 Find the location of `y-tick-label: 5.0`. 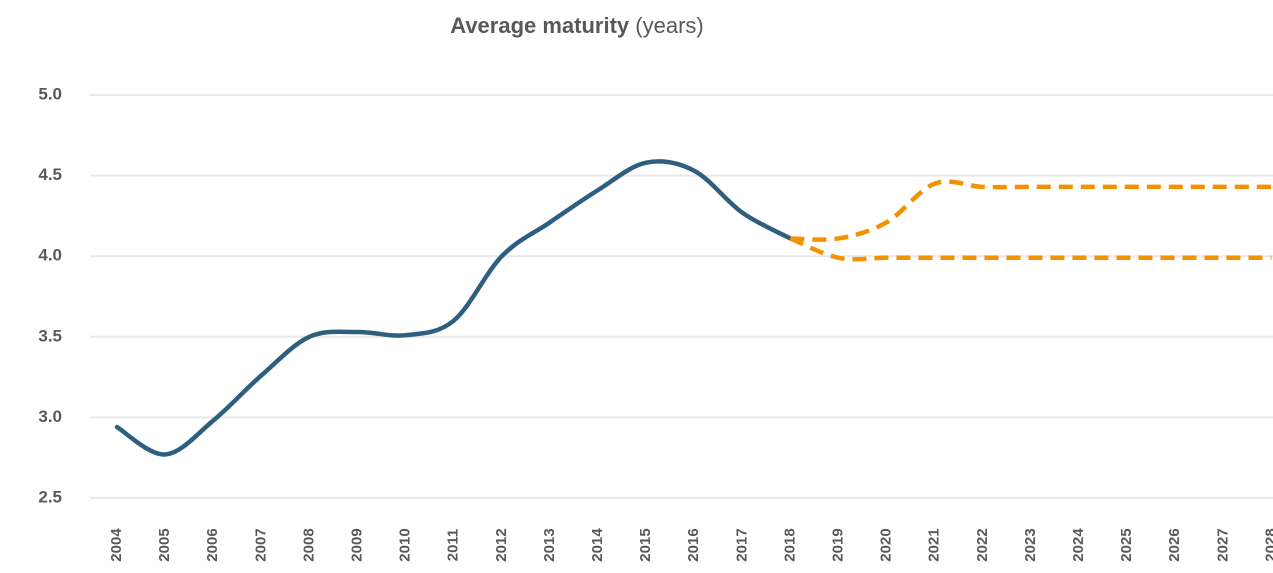

y-tick-label: 5.0 is located at coordinates (50, 93).